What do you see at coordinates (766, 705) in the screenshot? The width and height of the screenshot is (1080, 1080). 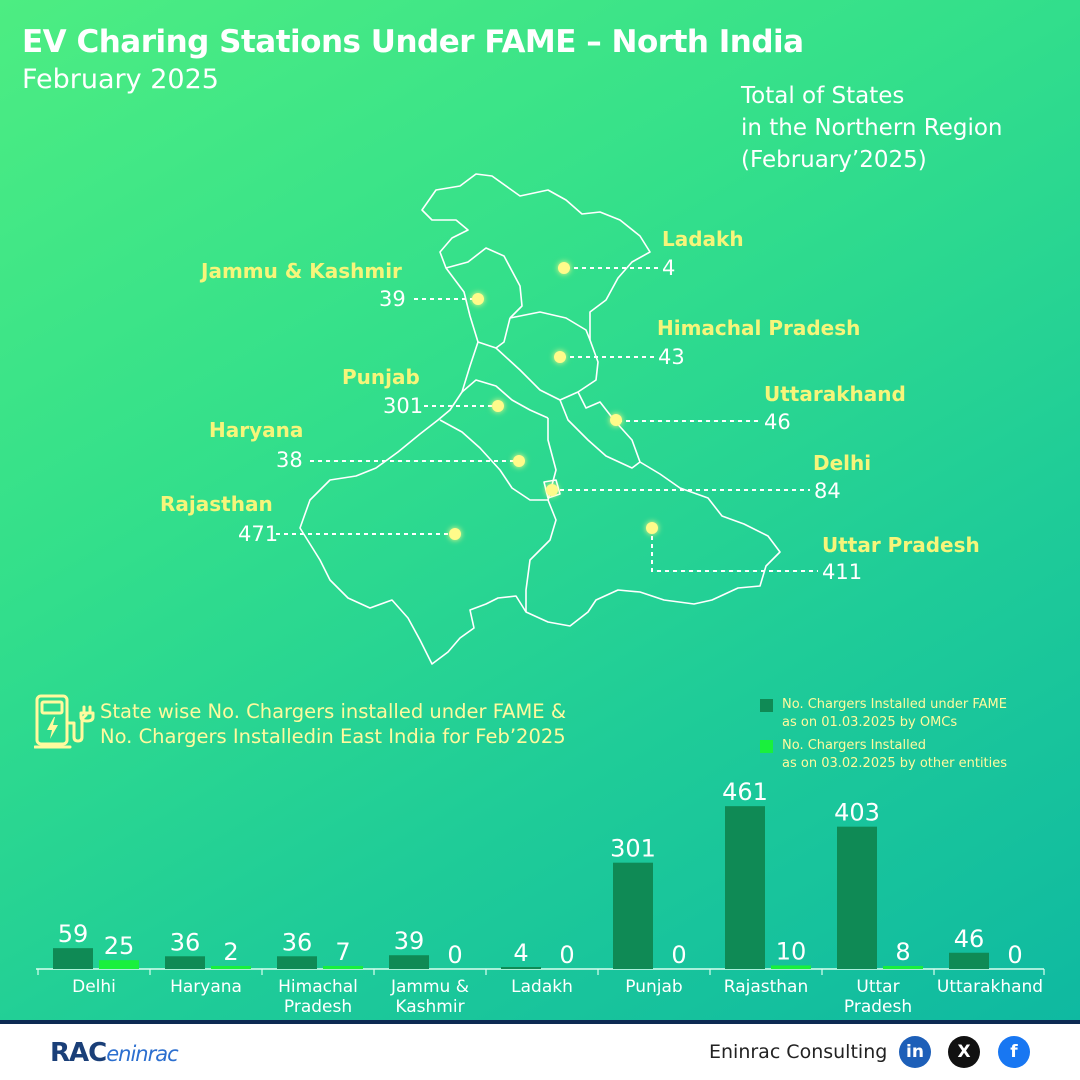 I see `legend-swatch-fame` at bounding box center [766, 705].